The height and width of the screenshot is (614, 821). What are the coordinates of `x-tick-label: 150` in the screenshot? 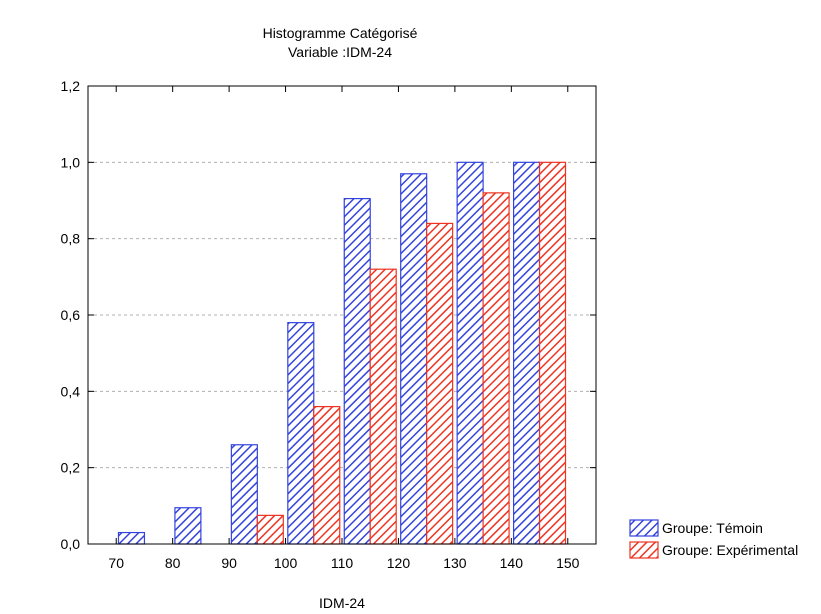 It's located at (568, 563).